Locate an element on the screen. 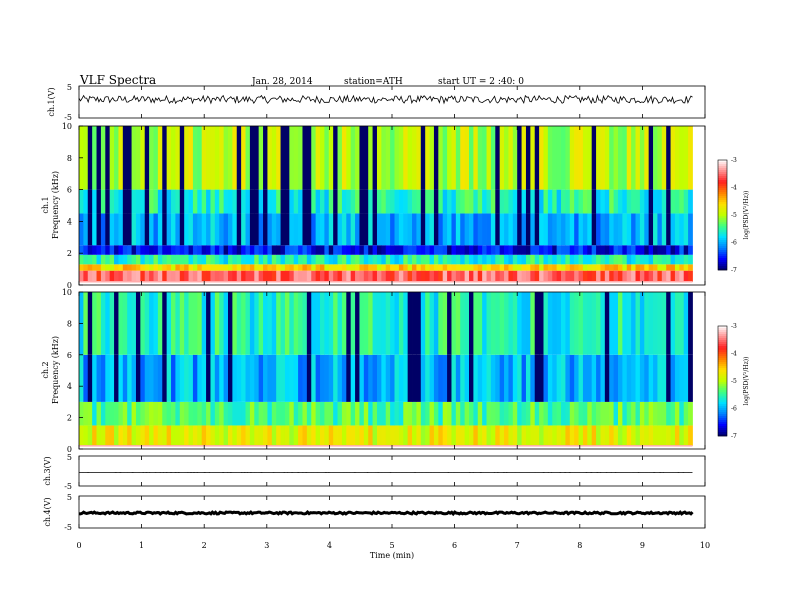  ch1-waveform-trace is located at coordinates (385, 99).